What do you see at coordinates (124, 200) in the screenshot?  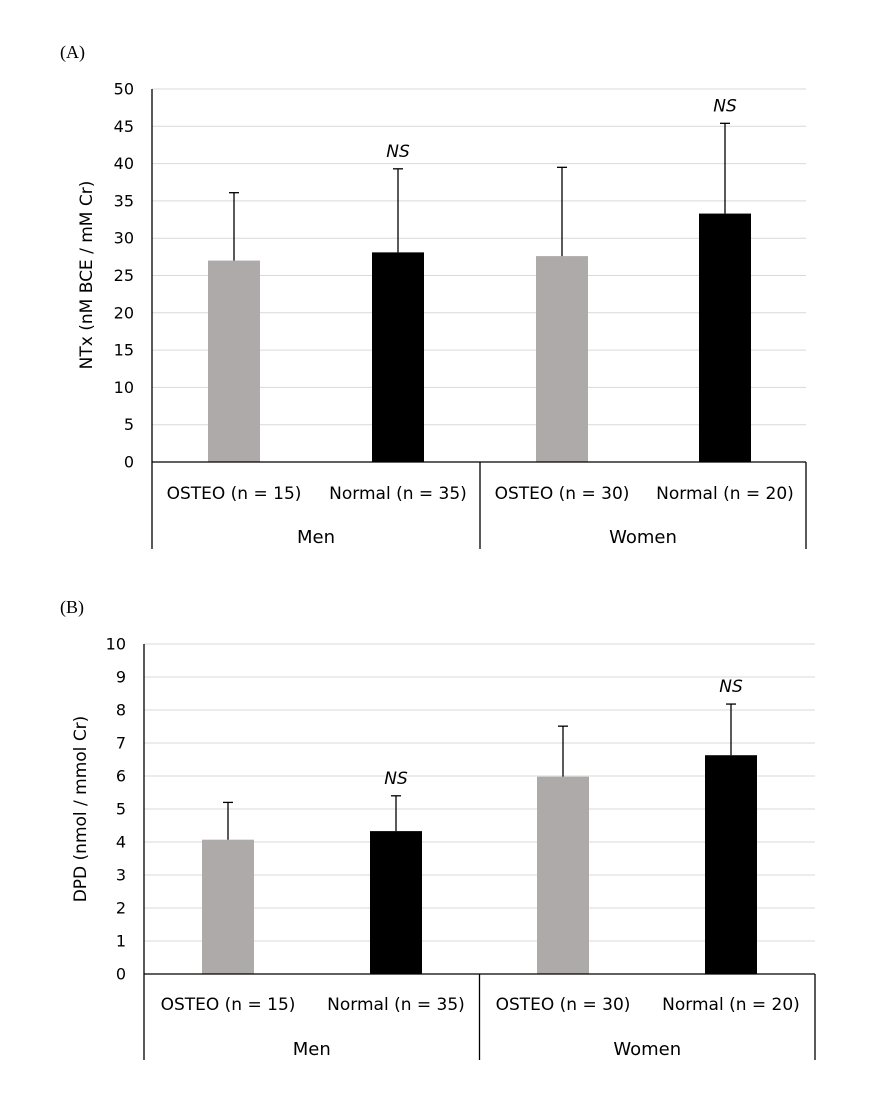 I see `y-tick-label: 35` at bounding box center [124, 200].